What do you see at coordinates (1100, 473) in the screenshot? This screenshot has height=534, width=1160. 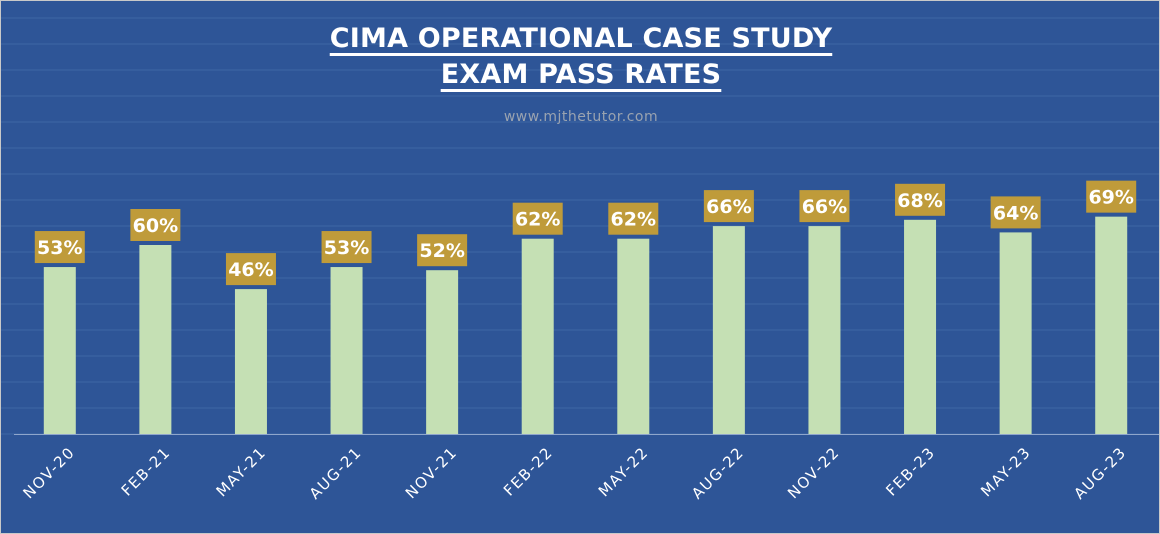 I see `x-tick-label: AUG-23` at bounding box center [1100, 473].